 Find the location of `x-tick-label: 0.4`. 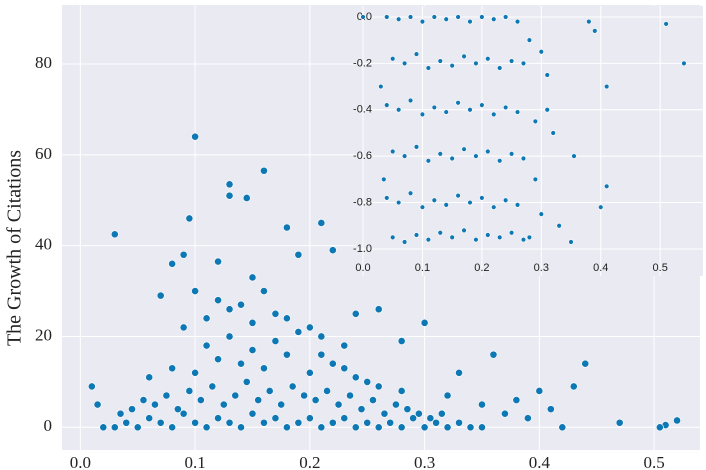

x-tick-label: 0.4 is located at coordinates (600, 268).